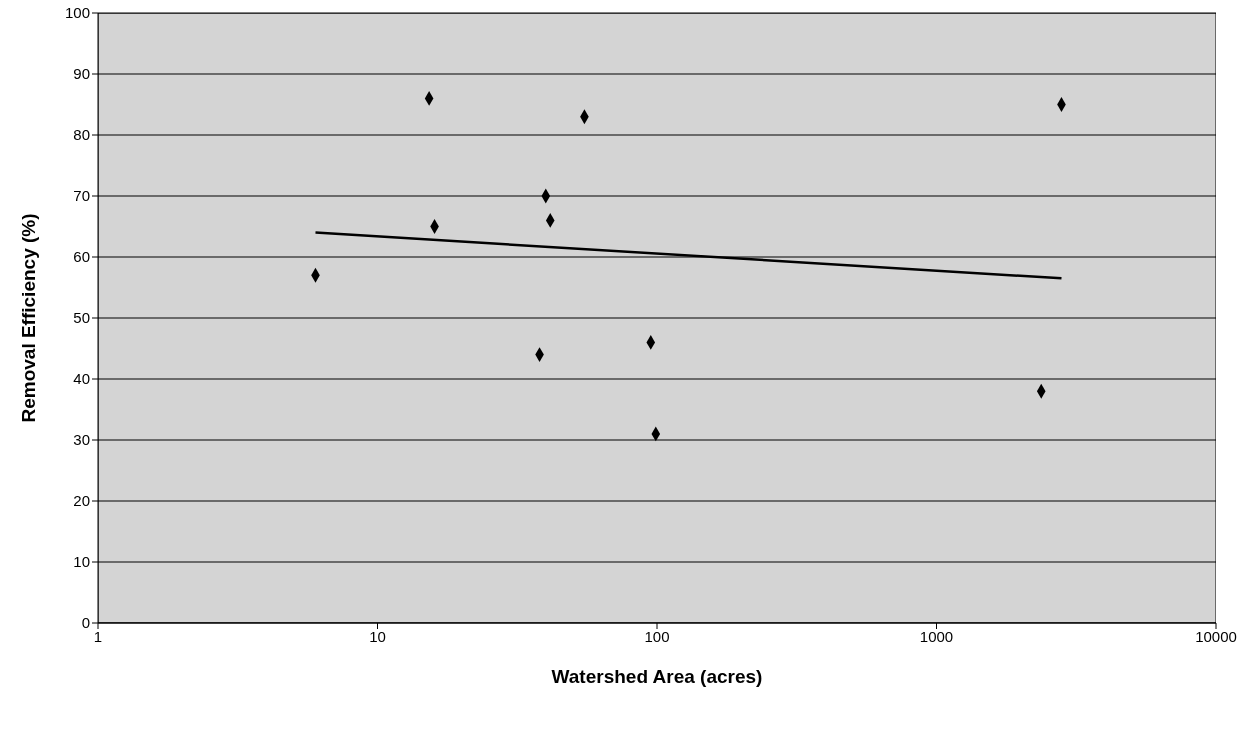  I want to click on y-tick-label: 10, so click(81, 562).